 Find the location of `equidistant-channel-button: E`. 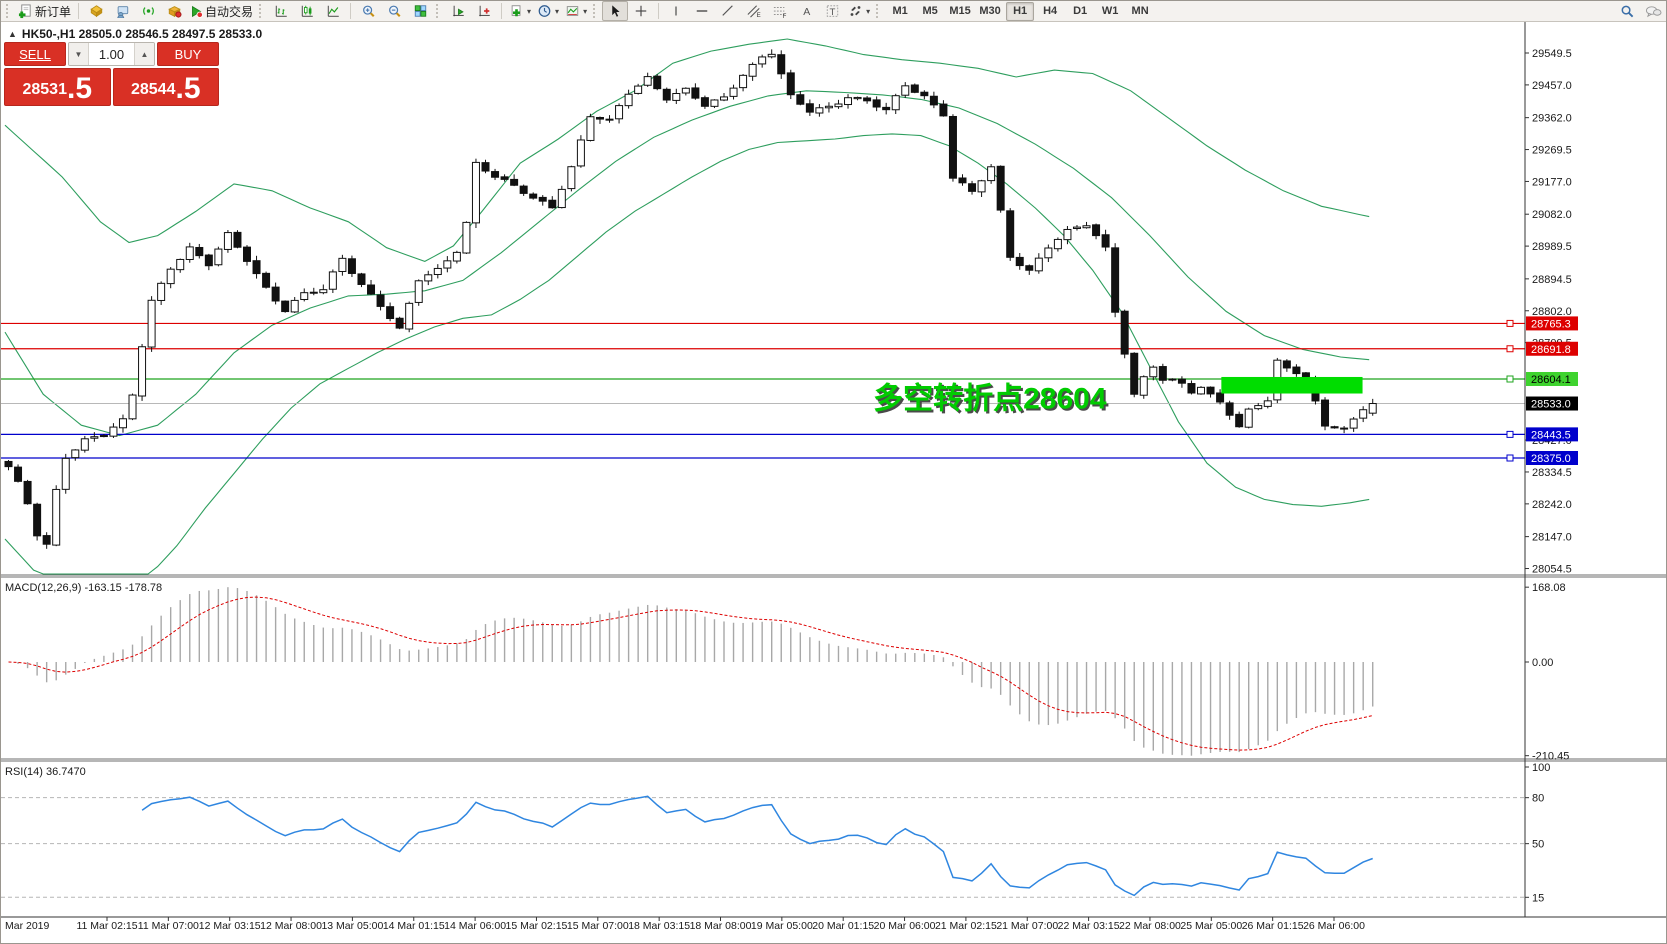

equidistant-channel-button: E is located at coordinates (754, 11).